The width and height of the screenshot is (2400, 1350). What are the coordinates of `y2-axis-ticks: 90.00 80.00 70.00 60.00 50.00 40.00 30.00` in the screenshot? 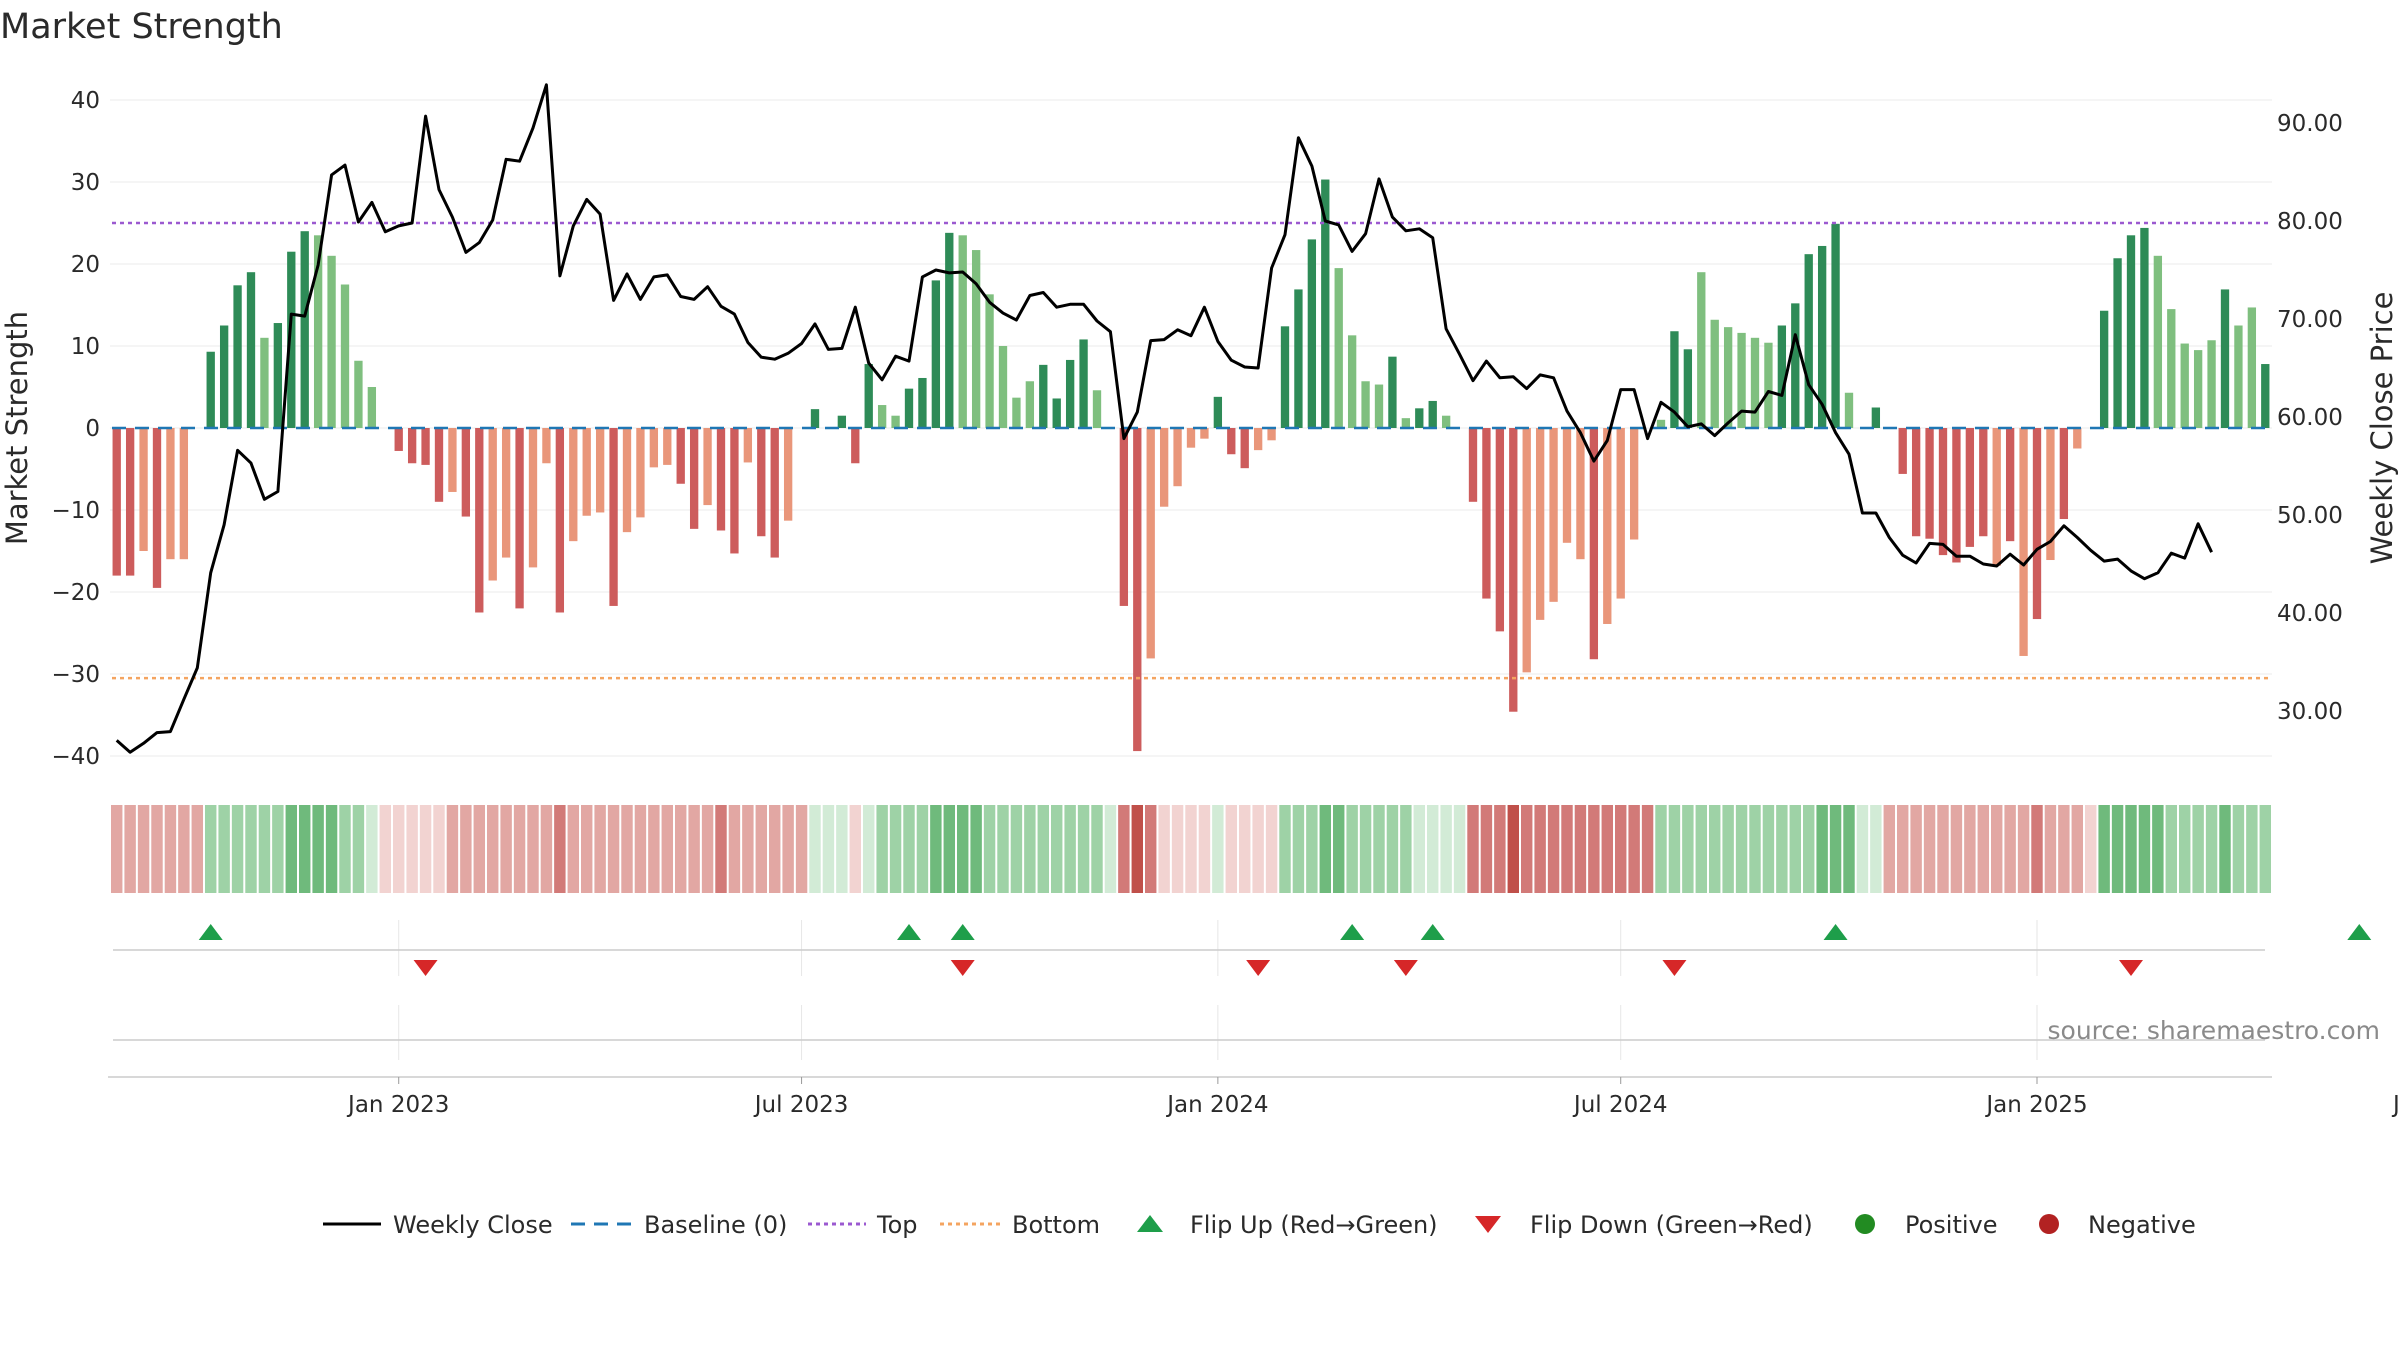 It's located at (2310, 418).